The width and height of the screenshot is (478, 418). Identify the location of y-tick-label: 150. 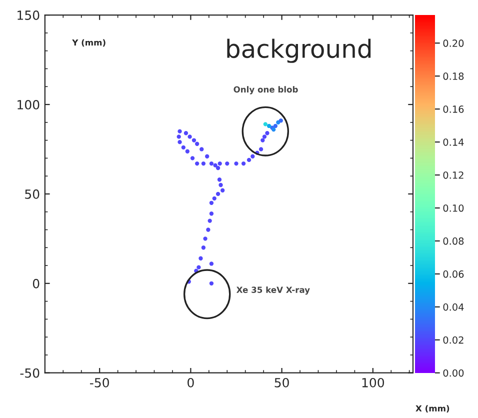
(29, 15).